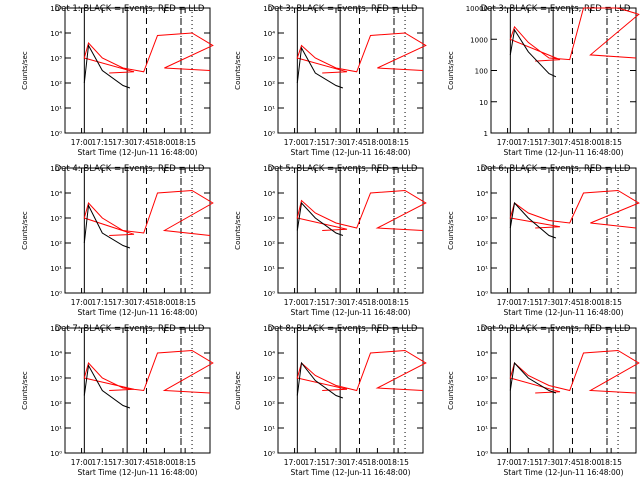  I want to click on y-tick-label: 1, so click(486, 134).